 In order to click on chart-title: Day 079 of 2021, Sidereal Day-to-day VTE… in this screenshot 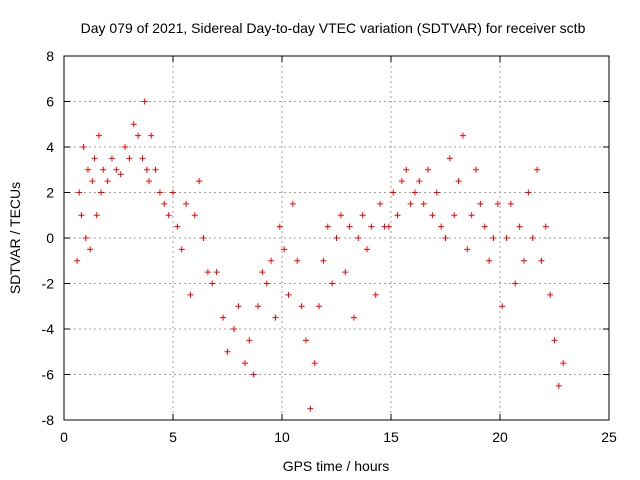, I will do `click(333, 28)`.